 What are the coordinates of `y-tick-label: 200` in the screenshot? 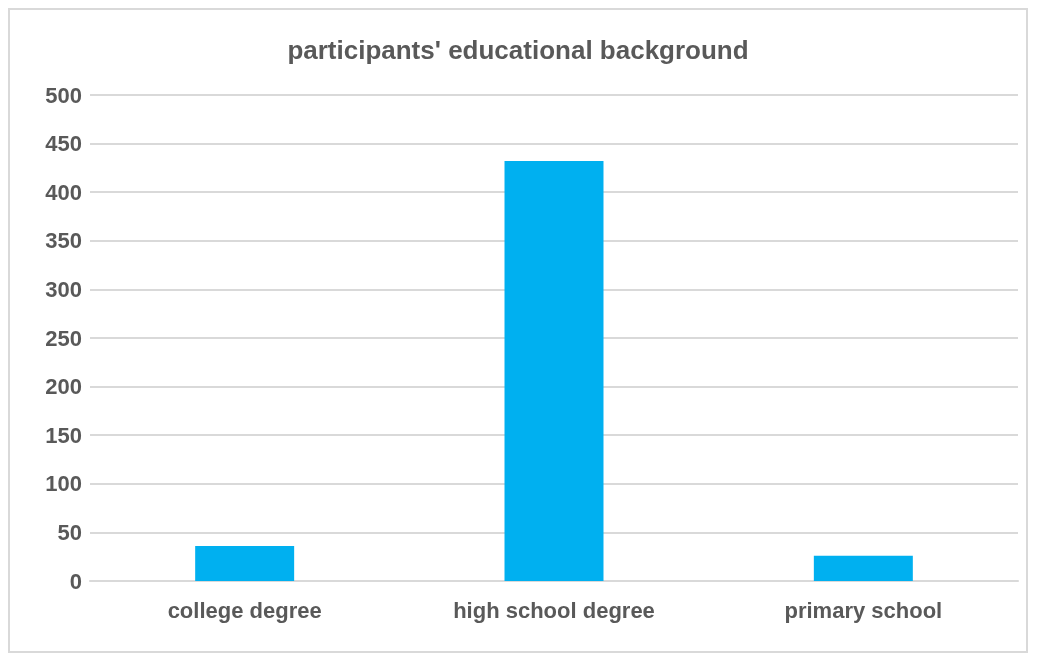 It's located at (63, 387).